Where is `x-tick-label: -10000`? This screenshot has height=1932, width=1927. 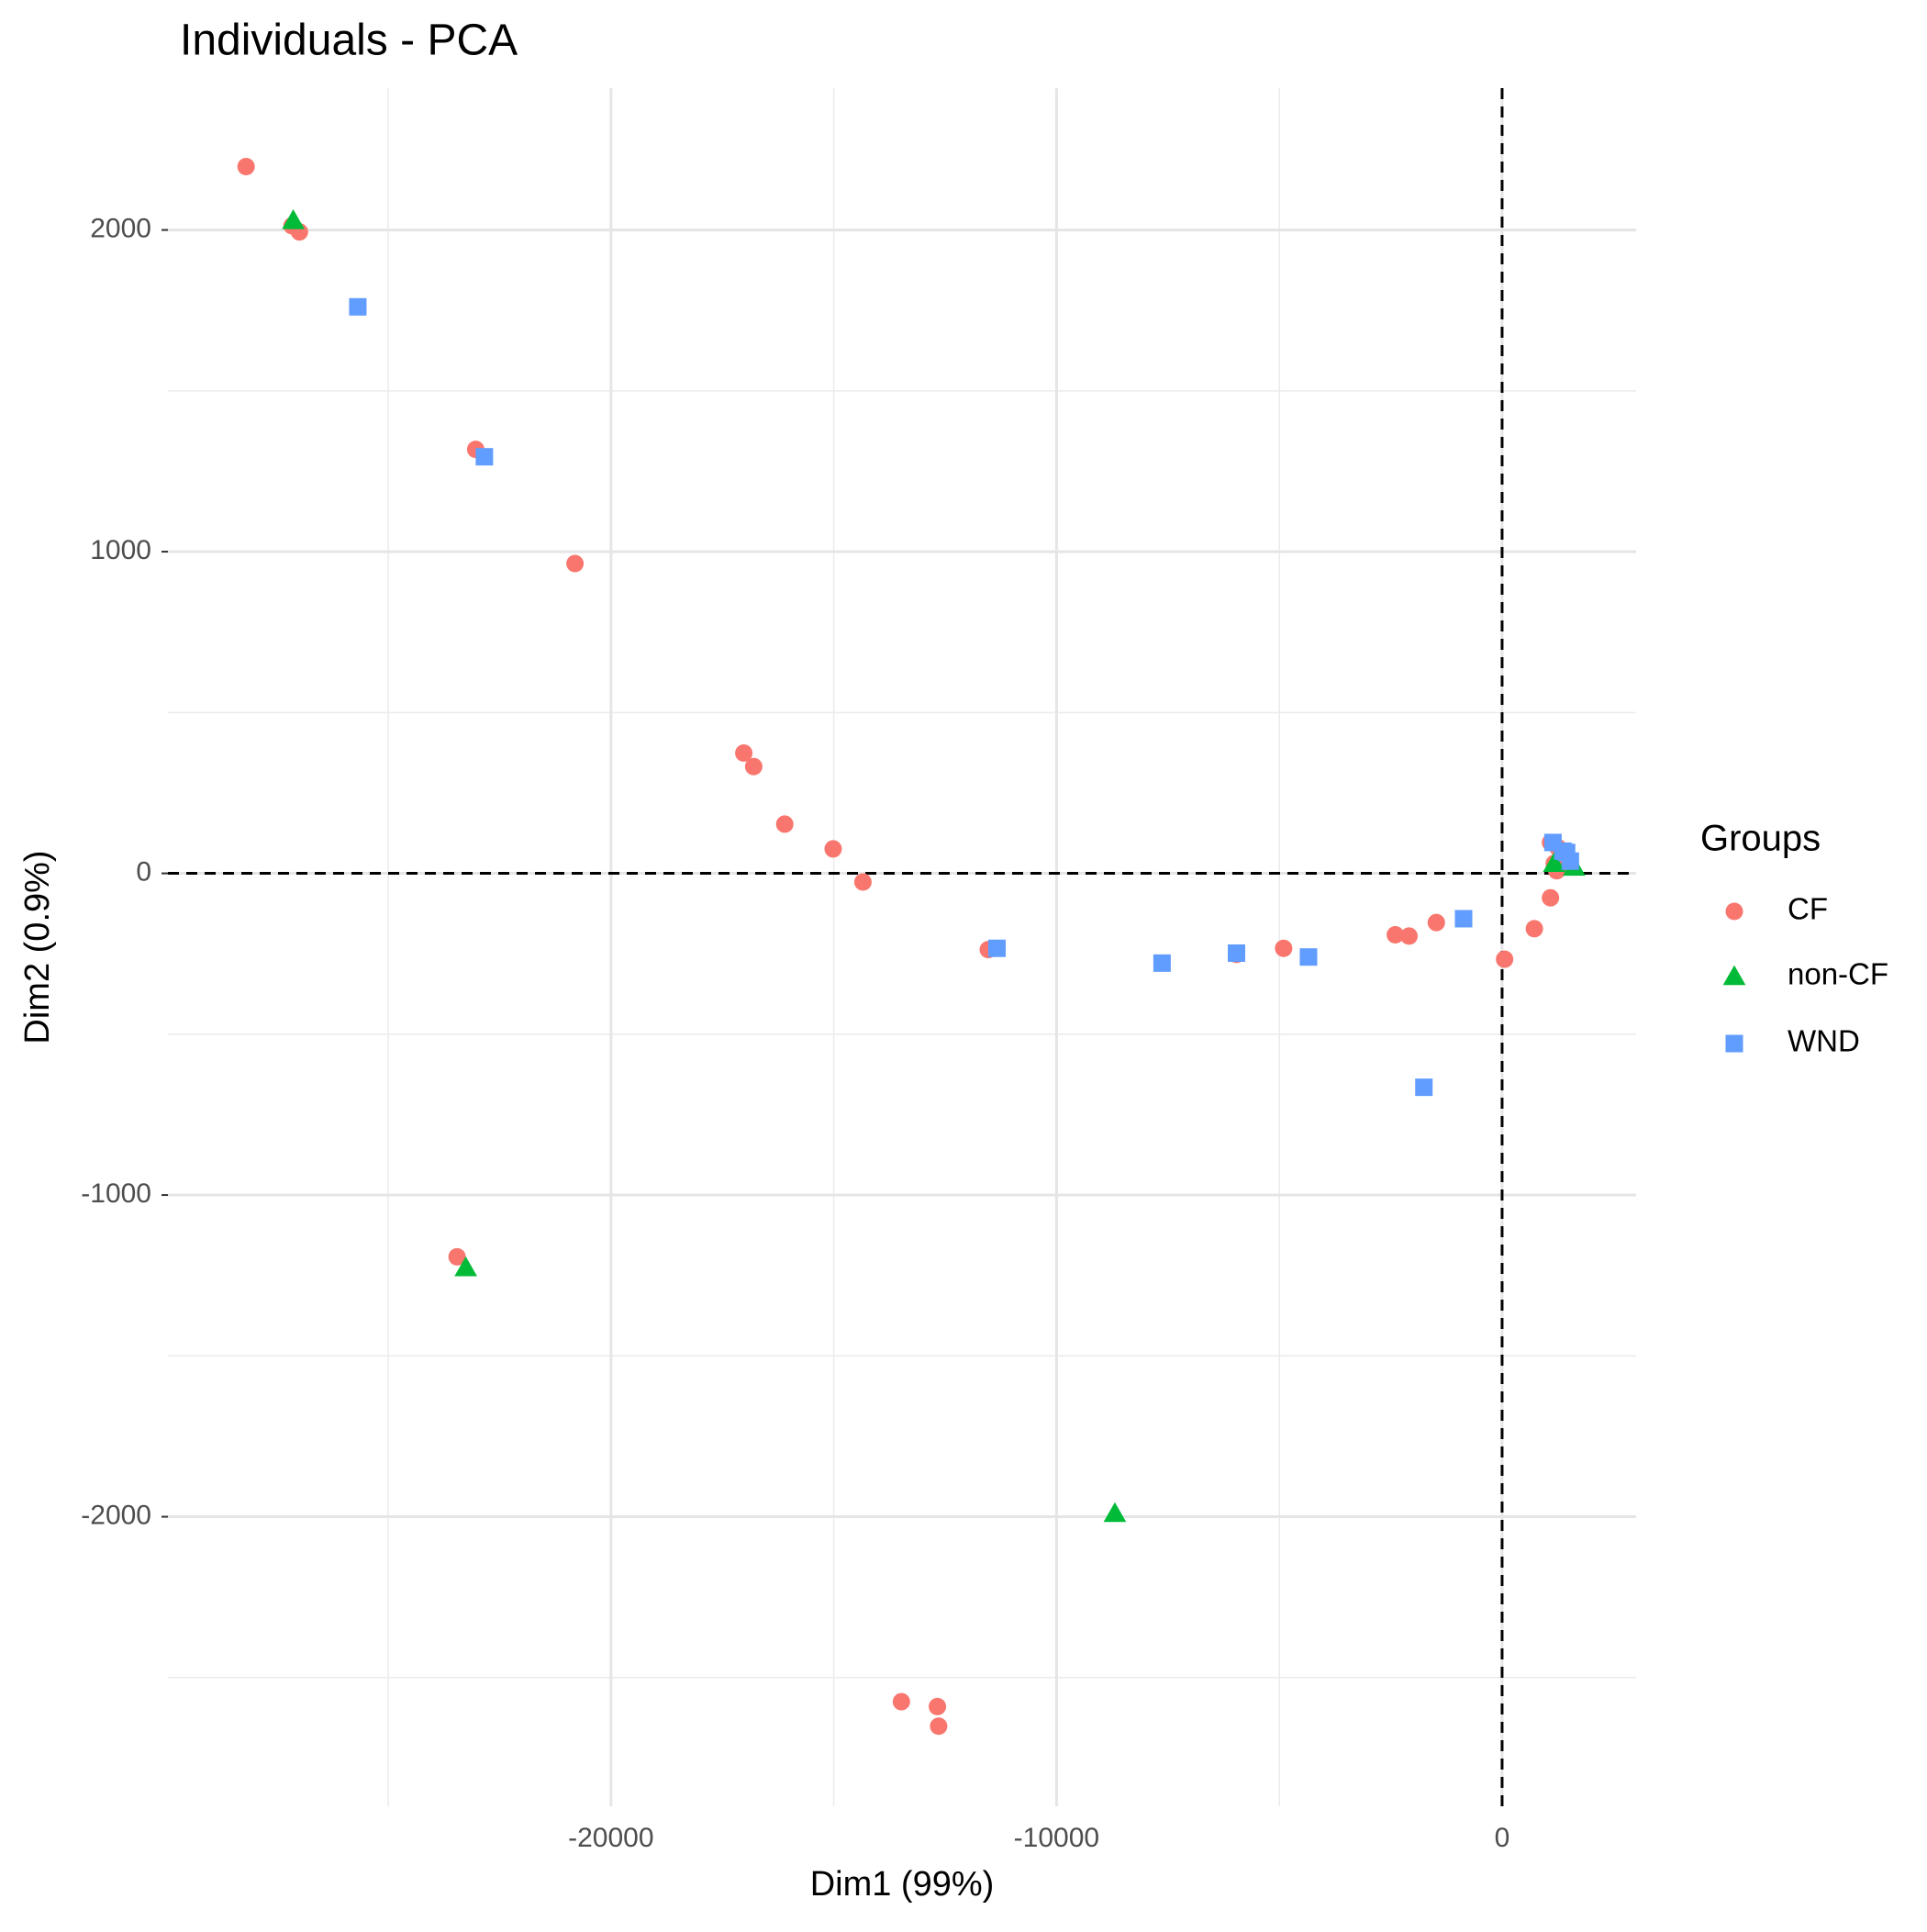 x-tick-label: -10000 is located at coordinates (1056, 1838).